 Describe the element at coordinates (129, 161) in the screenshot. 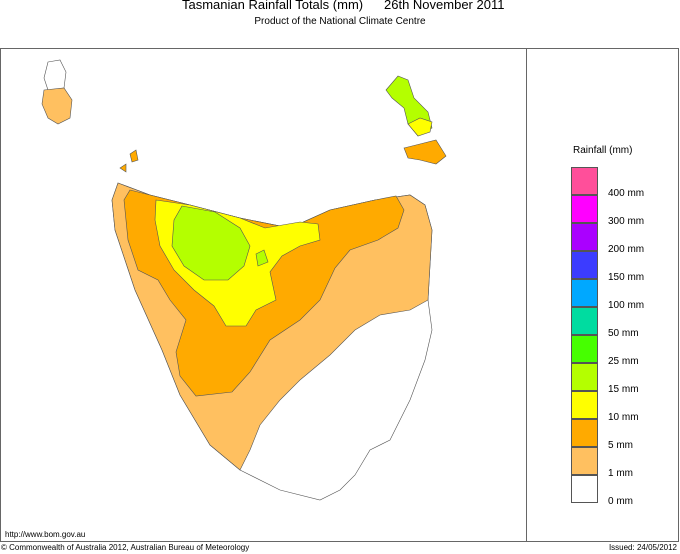

I see `small-island-5mm` at that location.